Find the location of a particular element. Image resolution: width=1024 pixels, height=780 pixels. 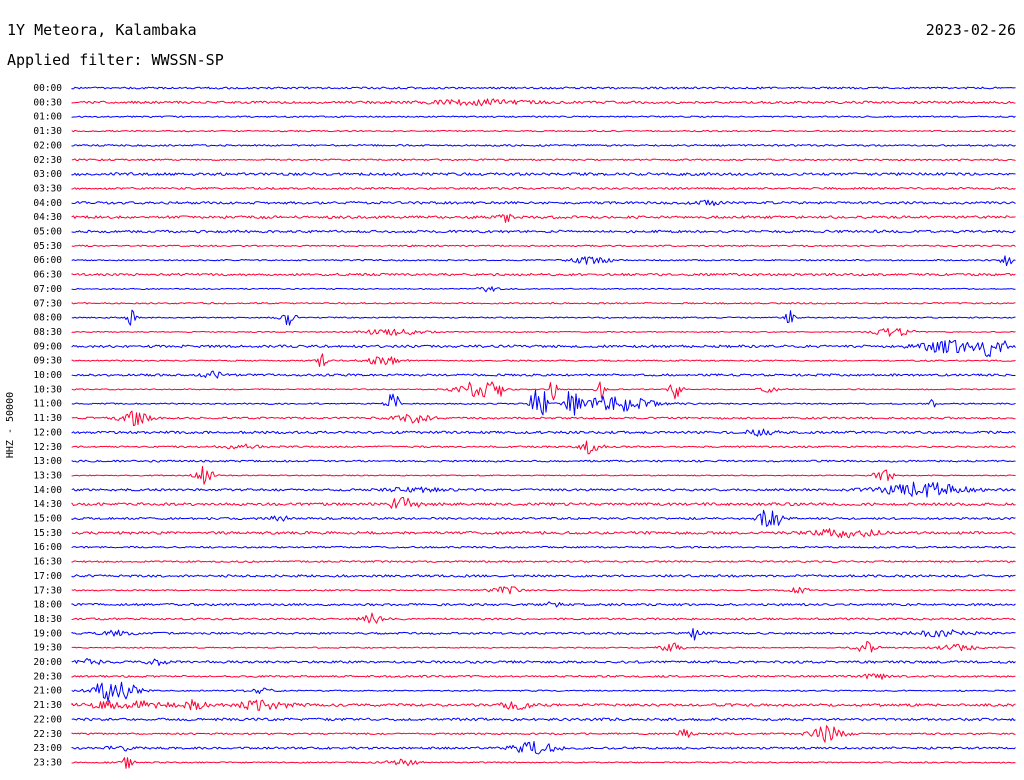

time-label: 13:30 is located at coordinates (47, 475).